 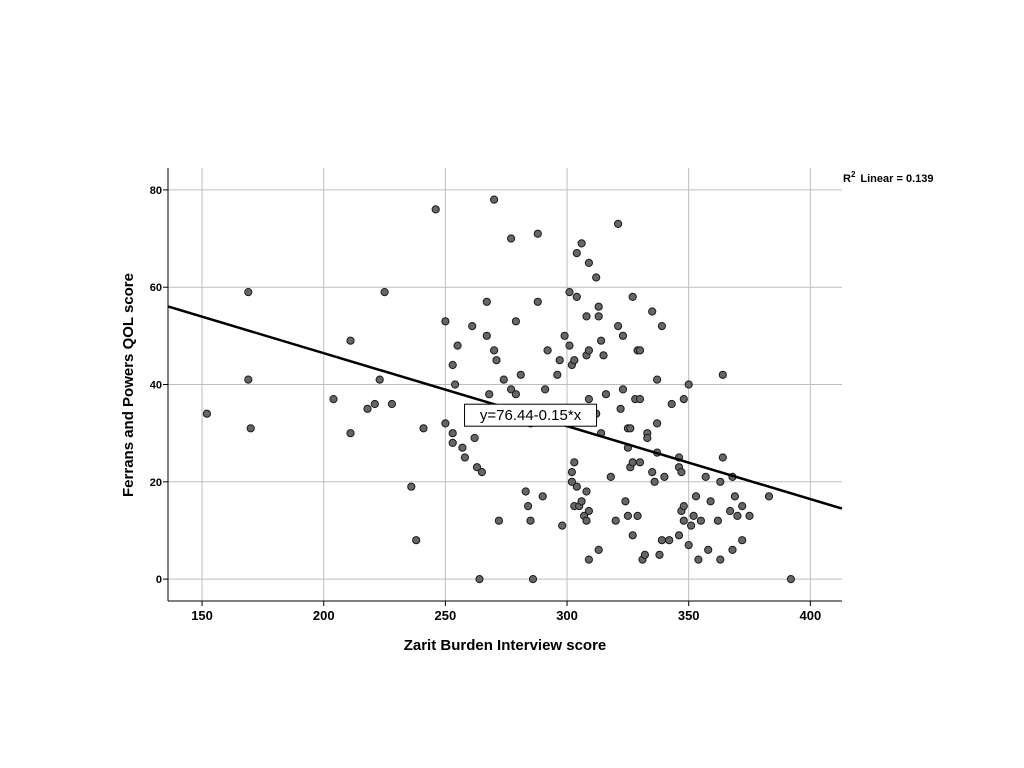 What do you see at coordinates (896, 179) in the screenshot?
I see `r2-value: Linear = 0.139` at bounding box center [896, 179].